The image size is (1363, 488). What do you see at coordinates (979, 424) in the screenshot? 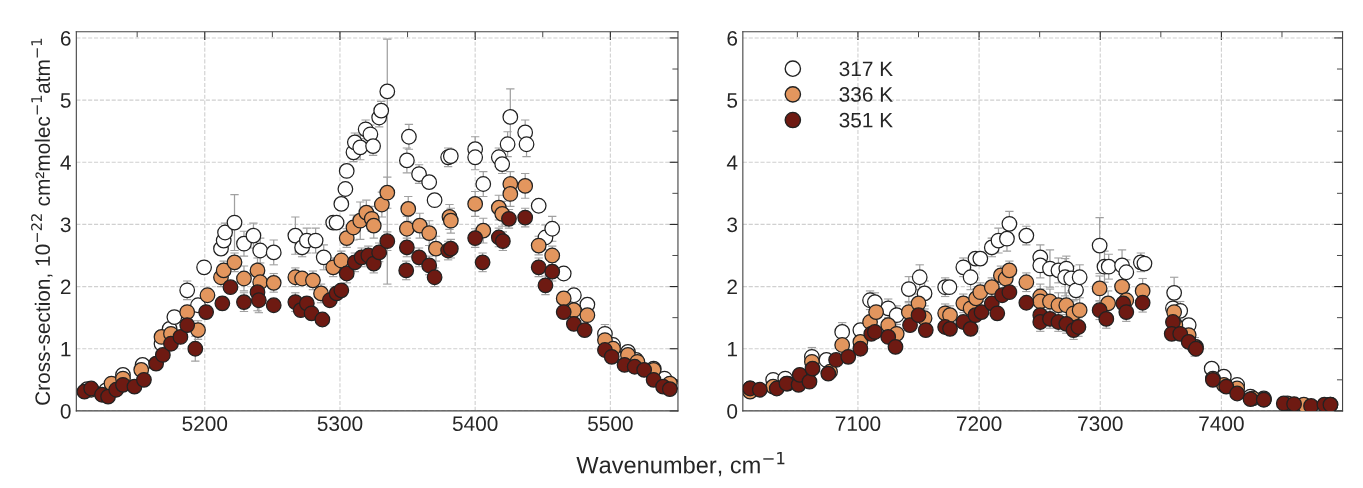
I see `x-tick-label: 7200` at bounding box center [979, 424].